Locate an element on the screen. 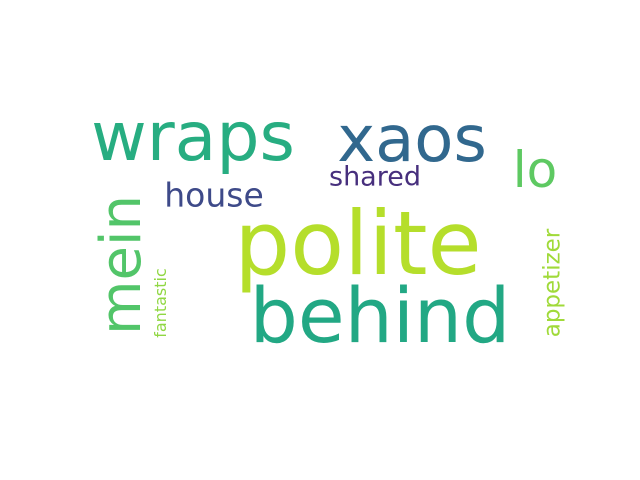 The width and height of the screenshot is (640, 480). word-behind: behind is located at coordinates (380, 315).